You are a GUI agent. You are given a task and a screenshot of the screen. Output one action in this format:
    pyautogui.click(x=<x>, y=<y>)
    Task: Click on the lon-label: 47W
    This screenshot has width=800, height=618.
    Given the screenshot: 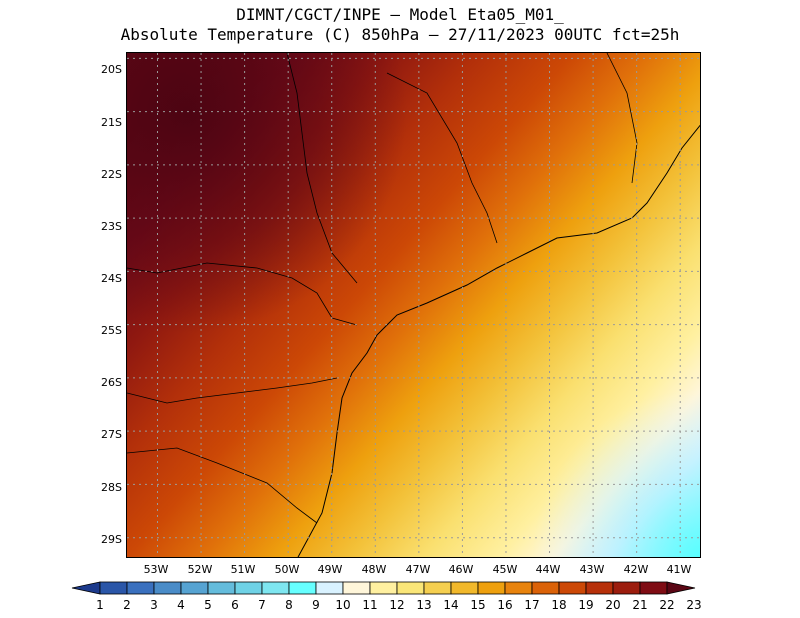 What is the action you would take?
    pyautogui.click(x=418, y=569)
    